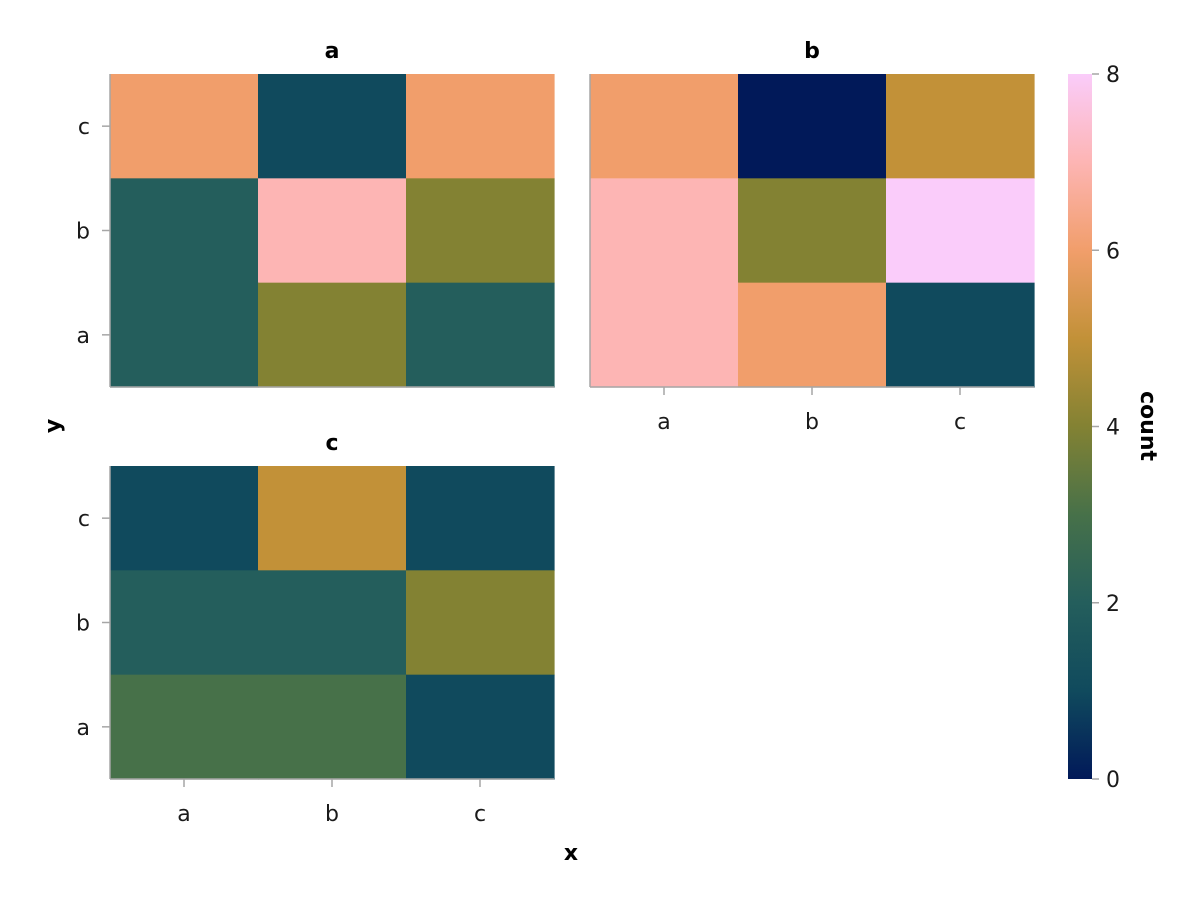 This screenshot has height=900, width=1200. Describe the element at coordinates (1113, 604) in the screenshot. I see `colorbar-tick-label: 2` at that location.